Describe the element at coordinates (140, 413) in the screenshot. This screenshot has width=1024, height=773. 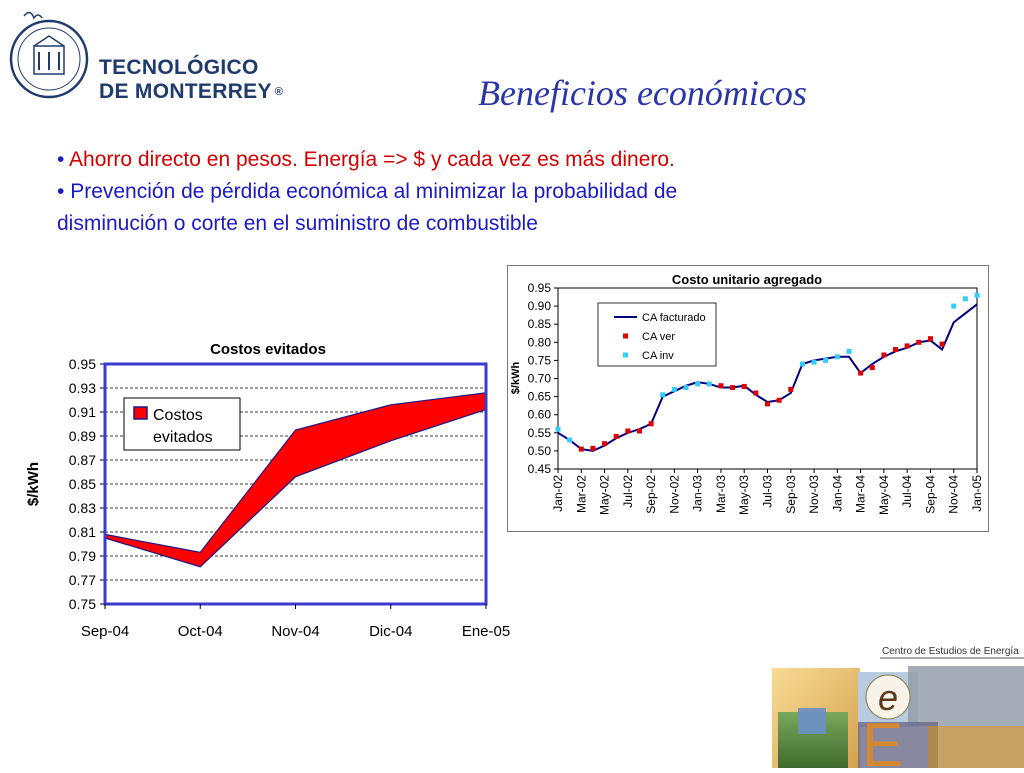
I see `chart1-legend-swatch` at that location.